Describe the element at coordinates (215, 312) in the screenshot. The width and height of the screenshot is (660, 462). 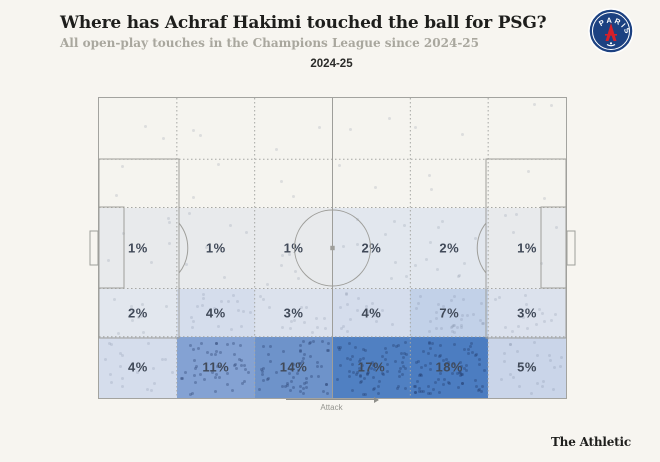
I see `pitch-zone: 4%` at that location.